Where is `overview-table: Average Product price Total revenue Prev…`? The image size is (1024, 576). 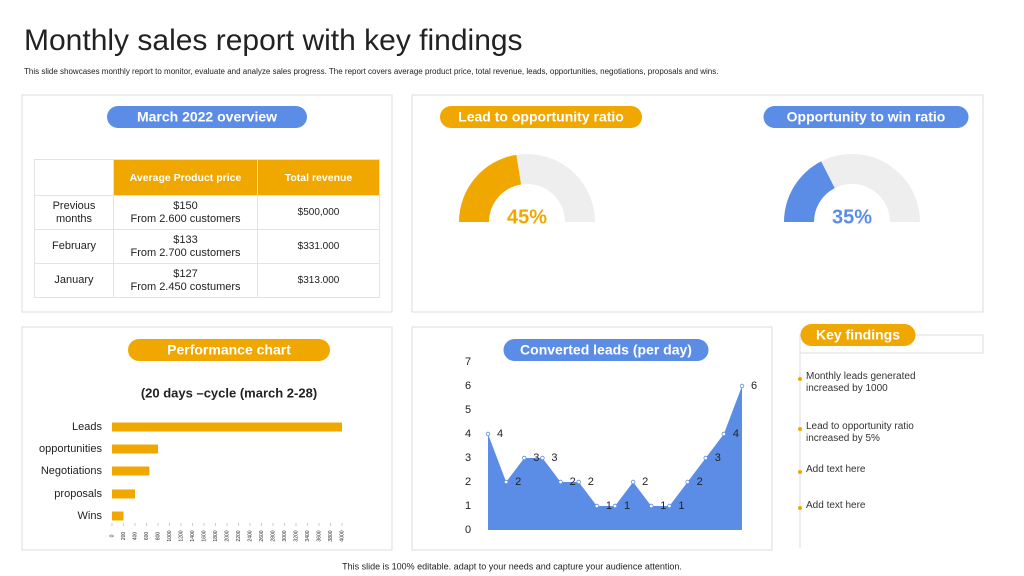
overview-table: Average Product price Total revenue Prev… is located at coordinates (207, 228).